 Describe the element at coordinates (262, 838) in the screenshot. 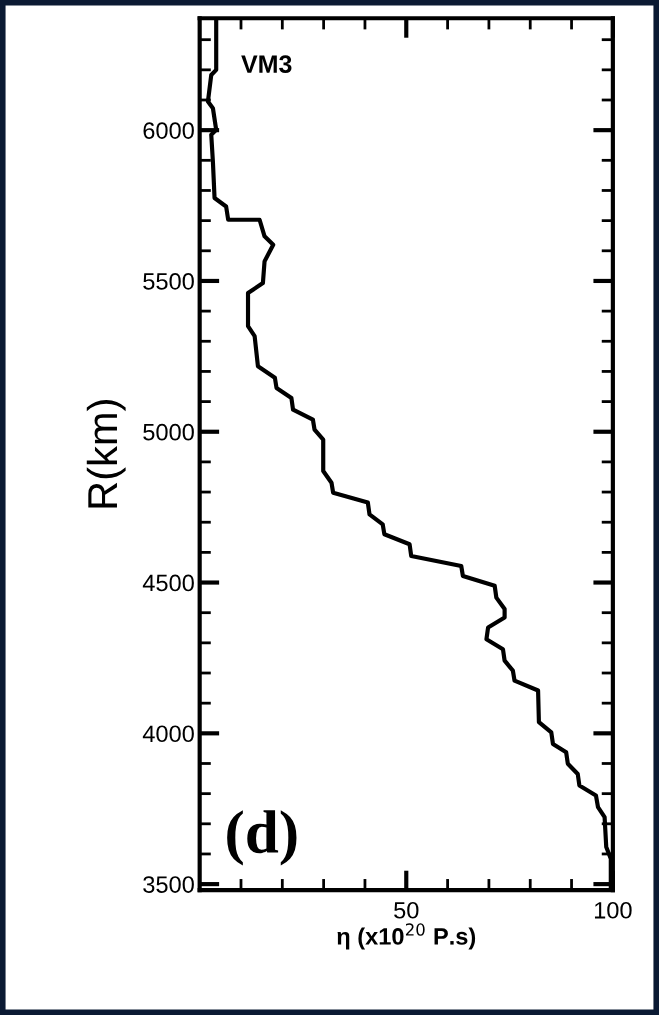

I see `annotation: (d)` at that location.